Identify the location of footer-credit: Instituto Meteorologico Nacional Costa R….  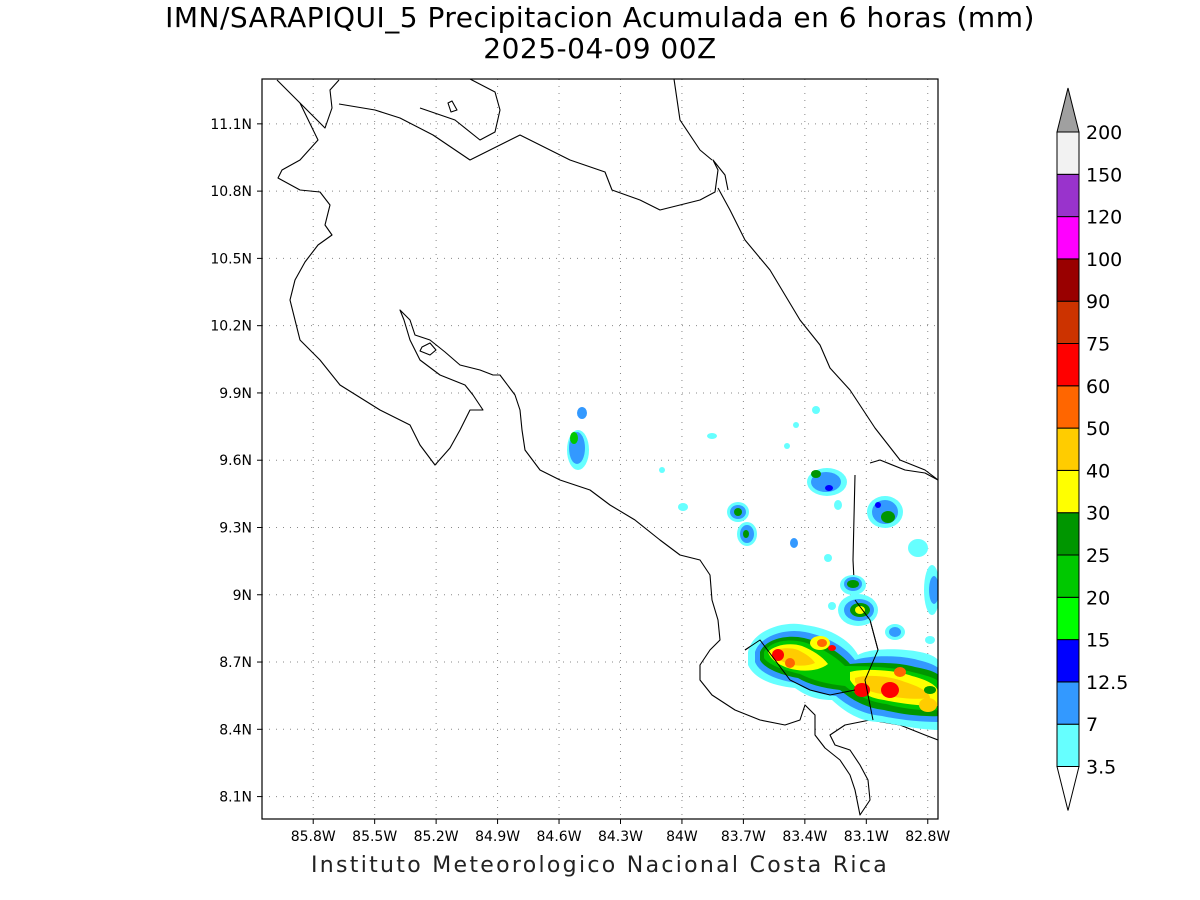
(600, 865).